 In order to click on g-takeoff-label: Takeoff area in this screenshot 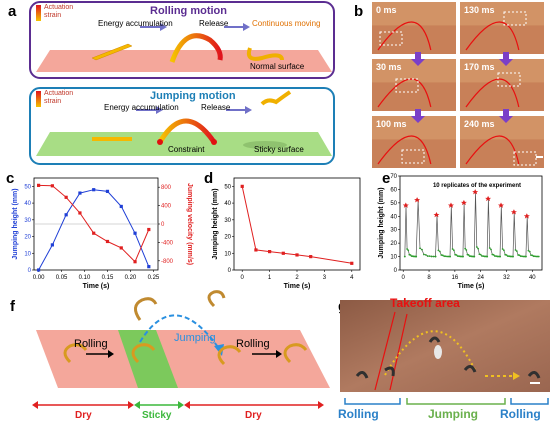, I will do `click(425, 303)`.